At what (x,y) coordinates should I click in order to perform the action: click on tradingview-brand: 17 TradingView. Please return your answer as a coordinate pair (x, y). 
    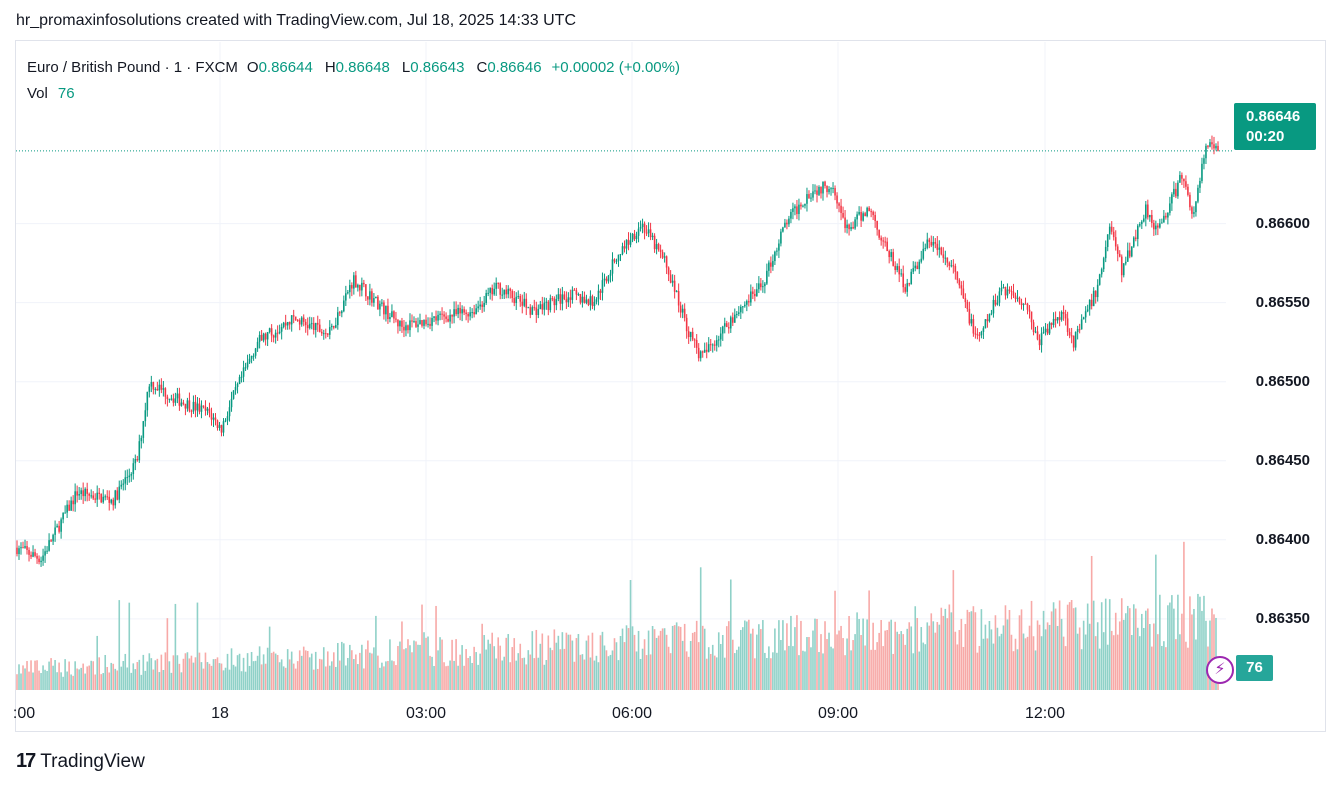
    Looking at the image, I should click on (80, 761).